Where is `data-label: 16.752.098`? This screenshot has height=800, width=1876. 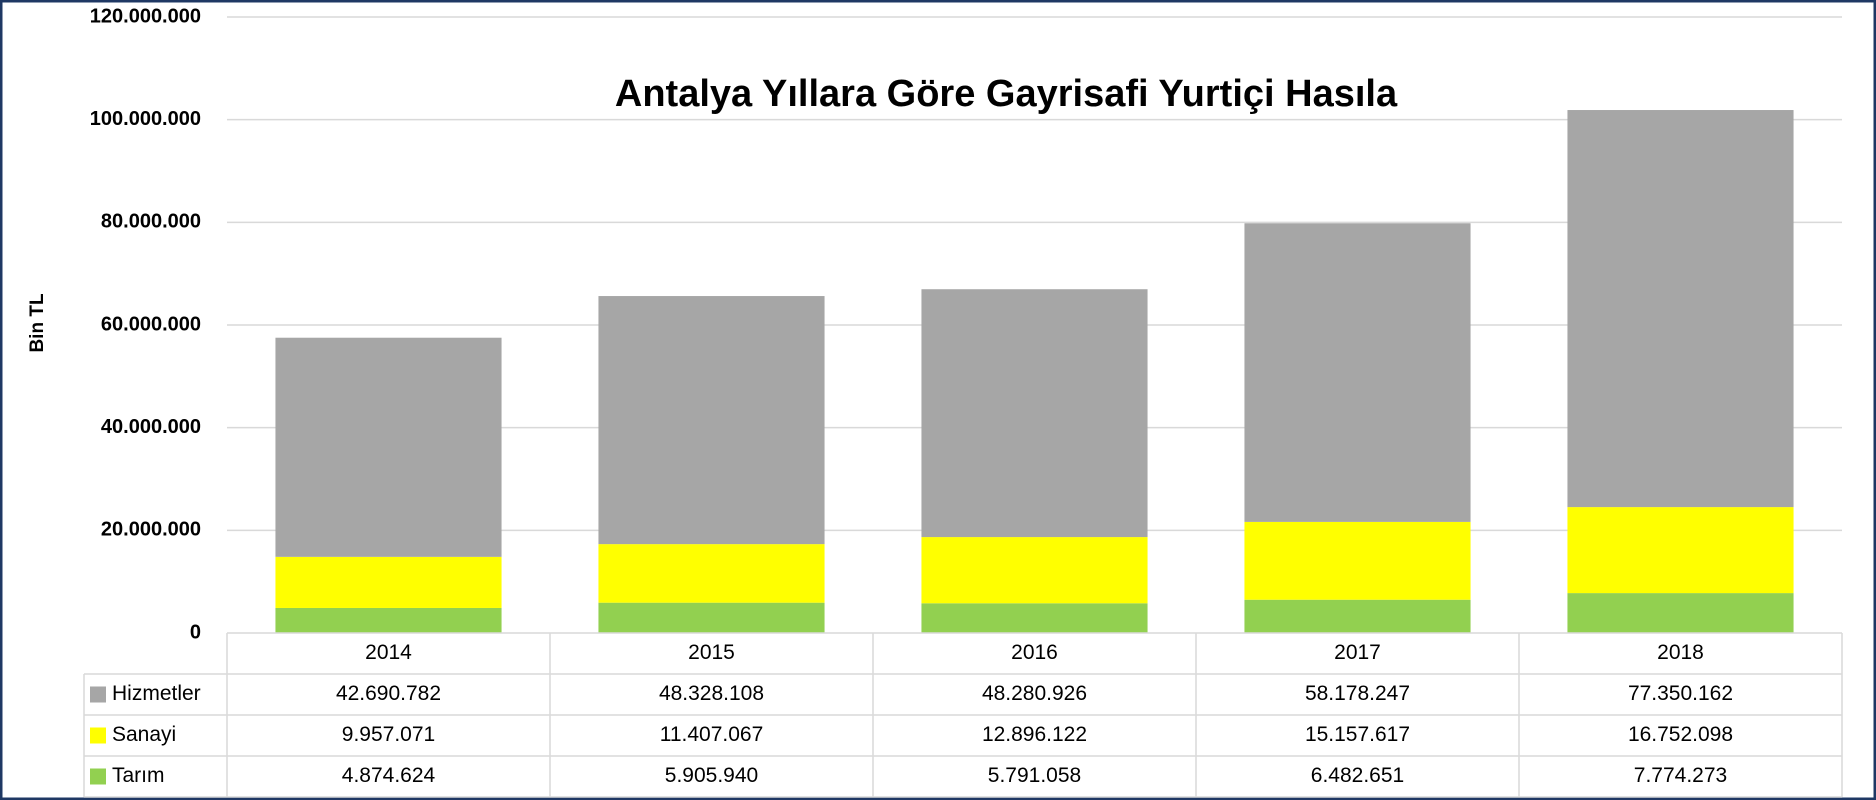 data-label: 16.752.098 is located at coordinates (1680, 734).